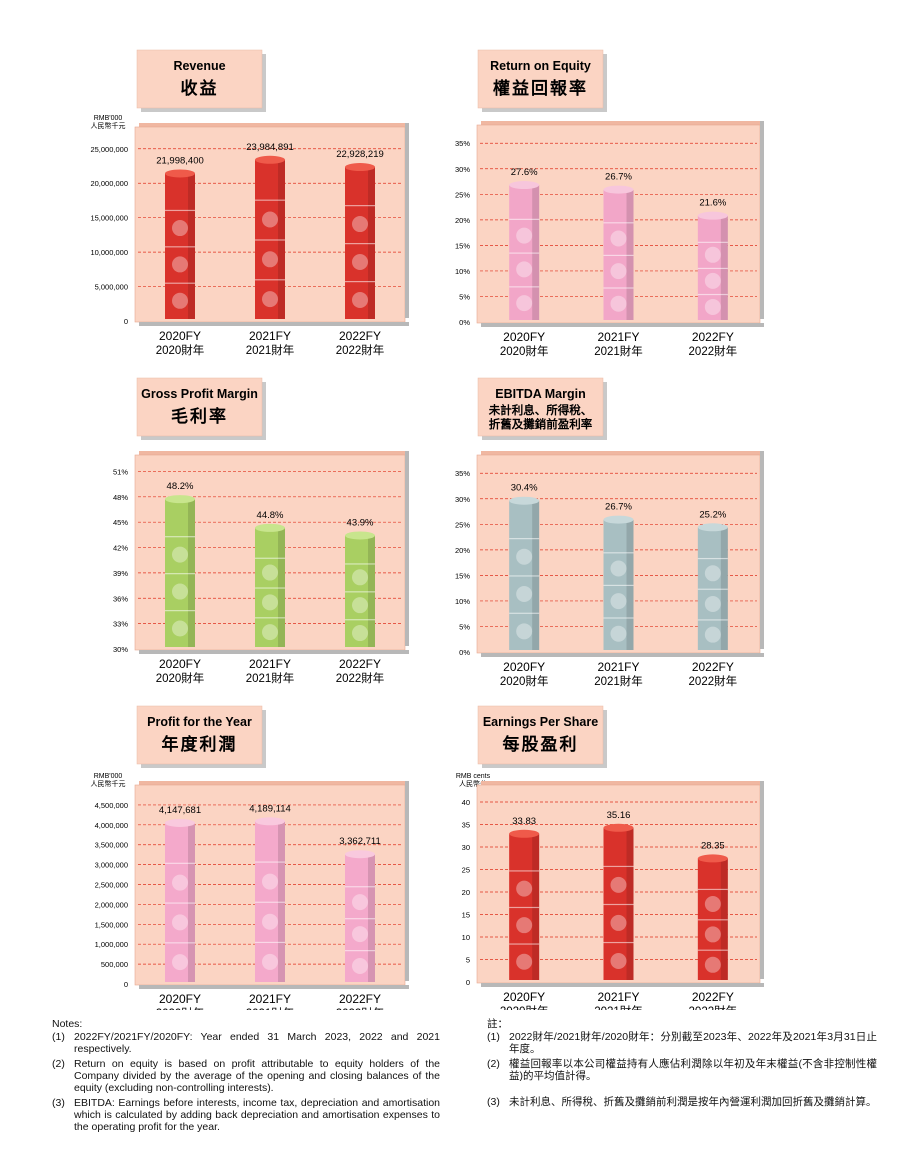  Describe the element at coordinates (180, 664) in the screenshot. I see `x-tick-label: 2020FY` at that location.